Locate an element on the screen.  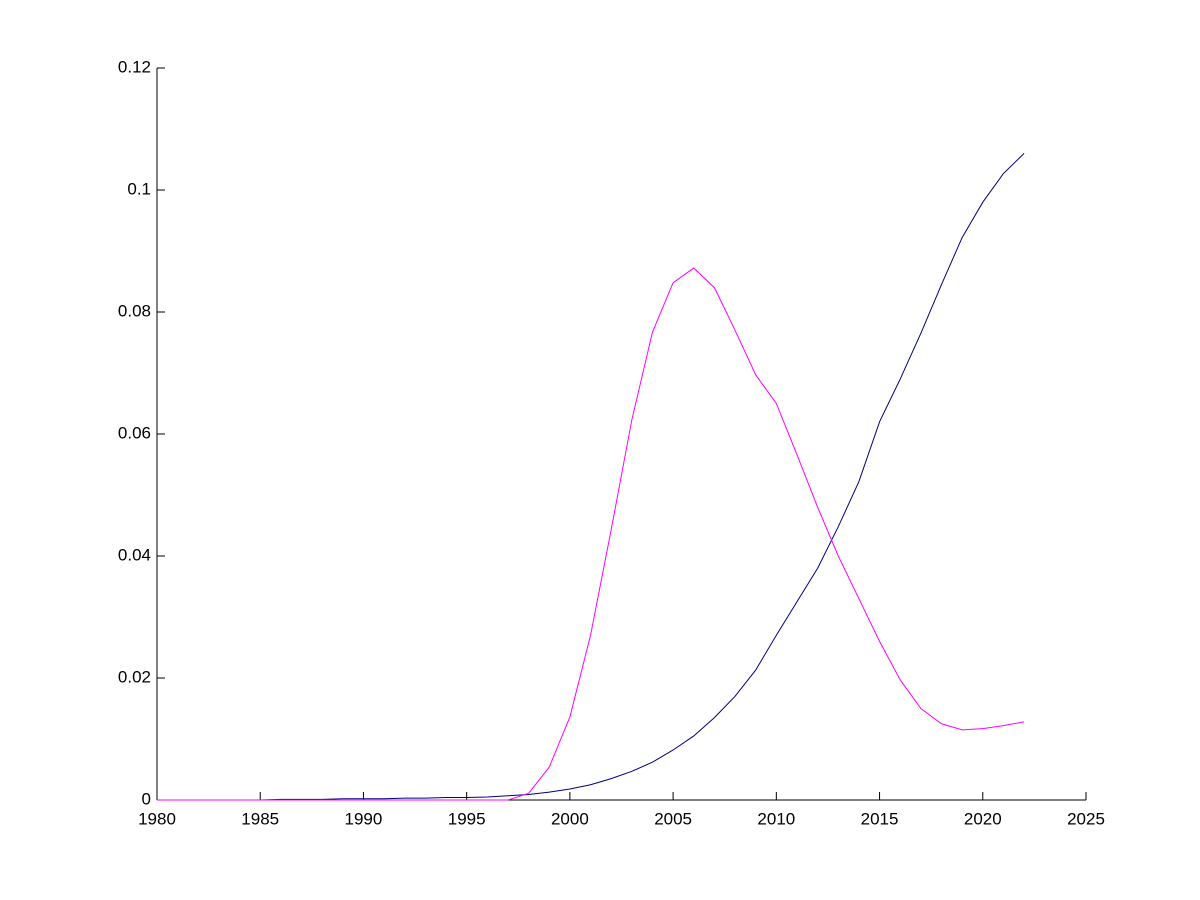
x-tick-label: 2000 is located at coordinates (570, 818).